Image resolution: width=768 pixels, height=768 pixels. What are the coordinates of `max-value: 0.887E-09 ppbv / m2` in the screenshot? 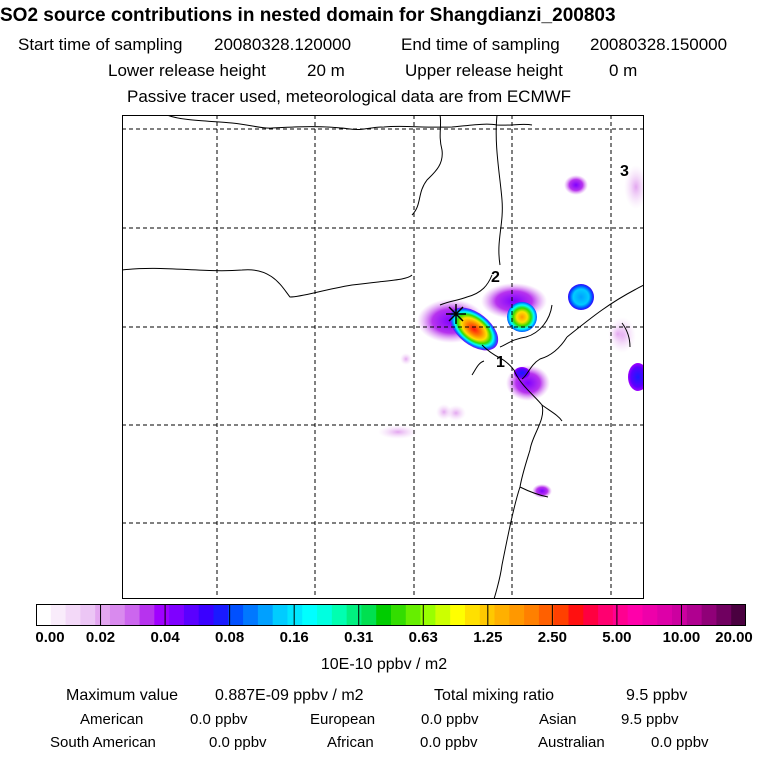 It's located at (289, 695).